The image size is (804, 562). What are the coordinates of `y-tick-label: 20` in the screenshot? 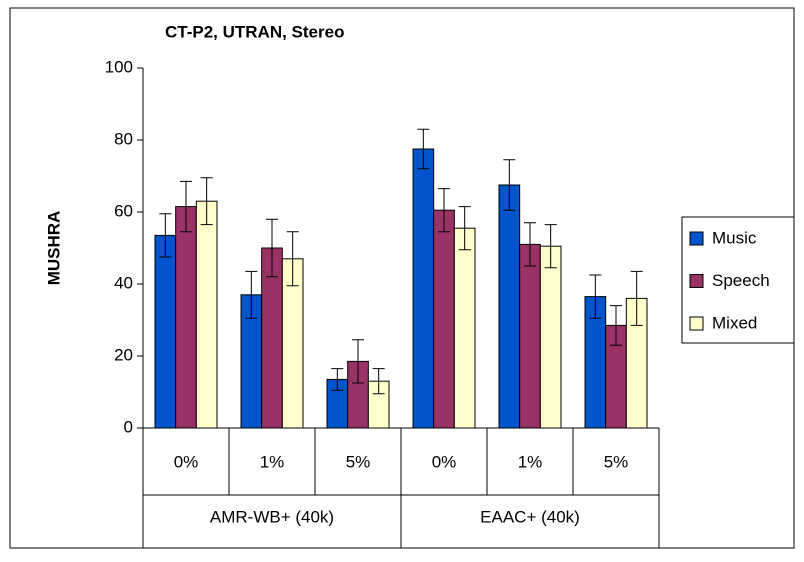 It's located at (123, 354).